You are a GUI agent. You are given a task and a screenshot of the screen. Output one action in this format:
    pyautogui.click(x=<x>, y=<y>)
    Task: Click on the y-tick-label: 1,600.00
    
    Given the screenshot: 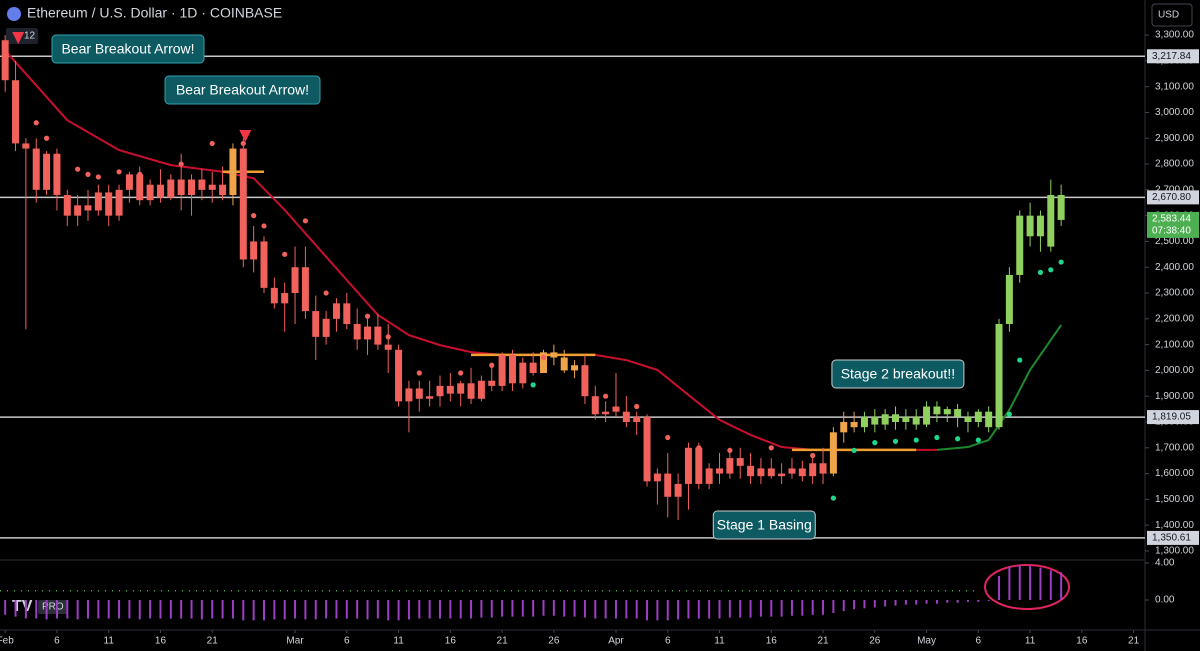 What is the action you would take?
    pyautogui.click(x=1174, y=473)
    